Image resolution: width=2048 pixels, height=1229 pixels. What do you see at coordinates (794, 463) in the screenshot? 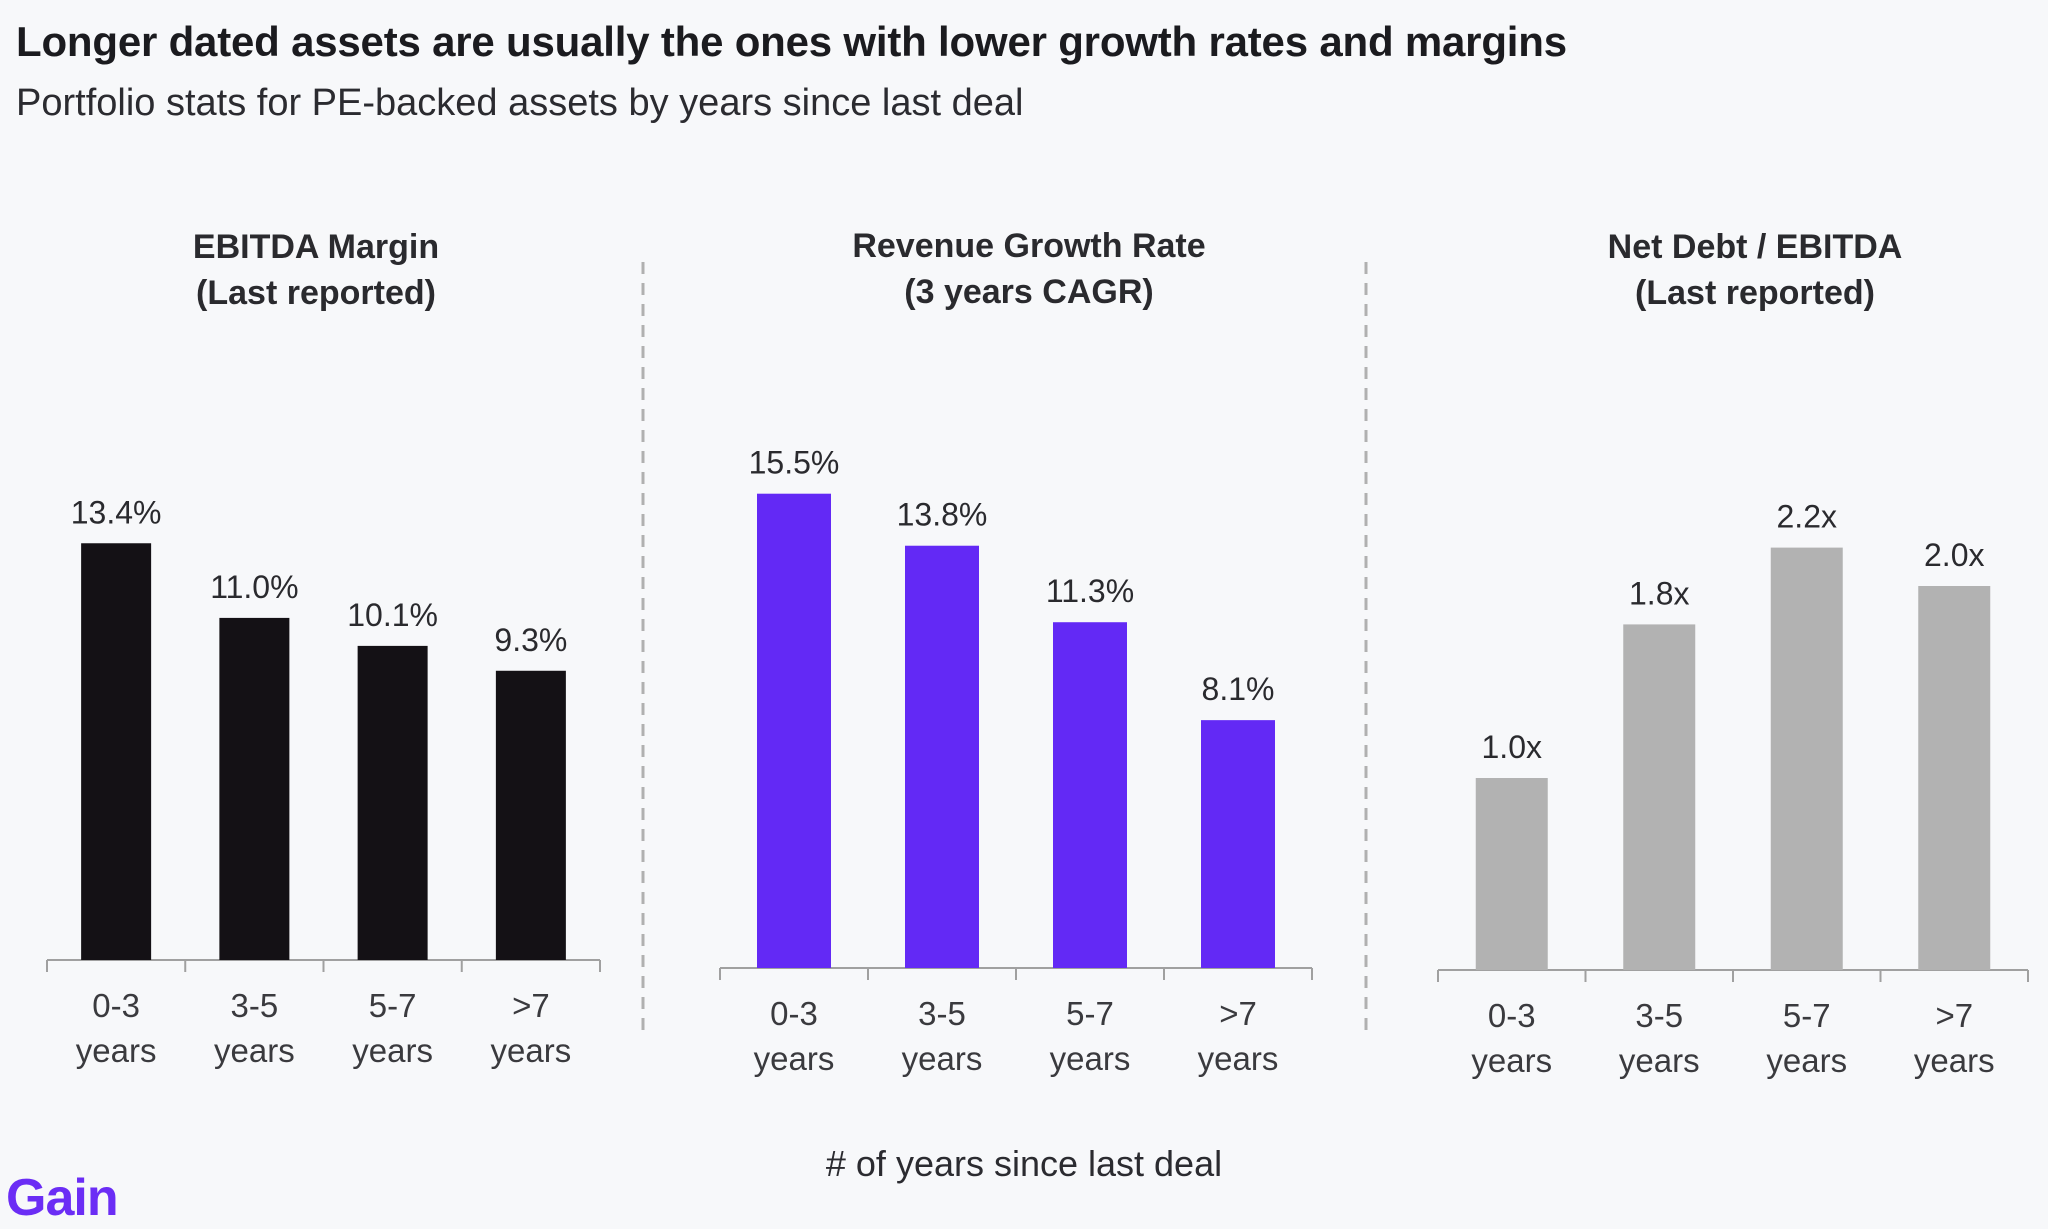
I see `data-label: 15.5%` at bounding box center [794, 463].